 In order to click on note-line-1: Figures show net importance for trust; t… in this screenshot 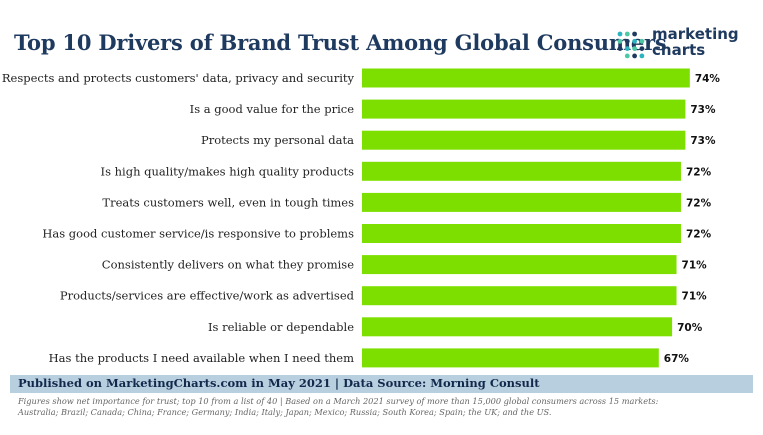, I will do `click(338, 401)`.